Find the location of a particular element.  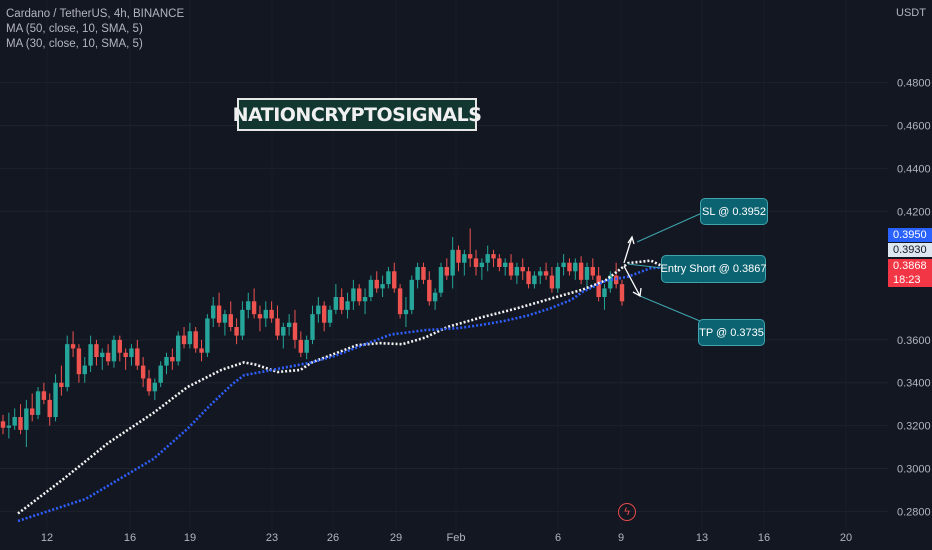

time-tick-label: 26 is located at coordinates (333, 538).